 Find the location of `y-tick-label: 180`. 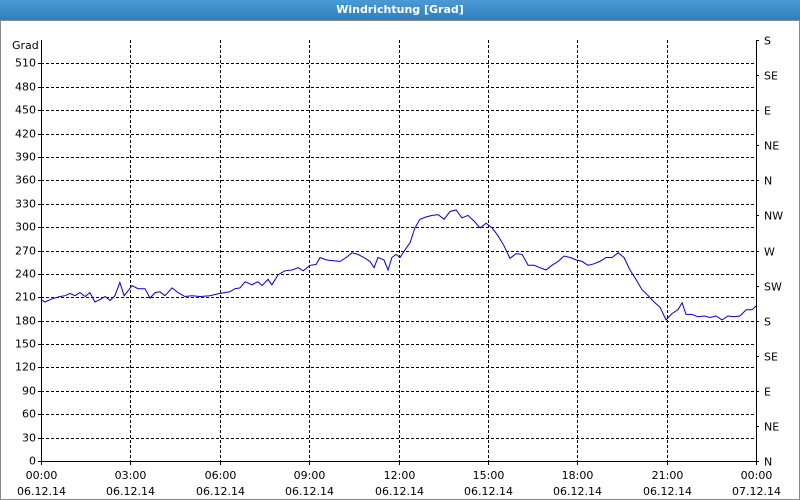

y-tick-label: 180 is located at coordinates (25, 321).